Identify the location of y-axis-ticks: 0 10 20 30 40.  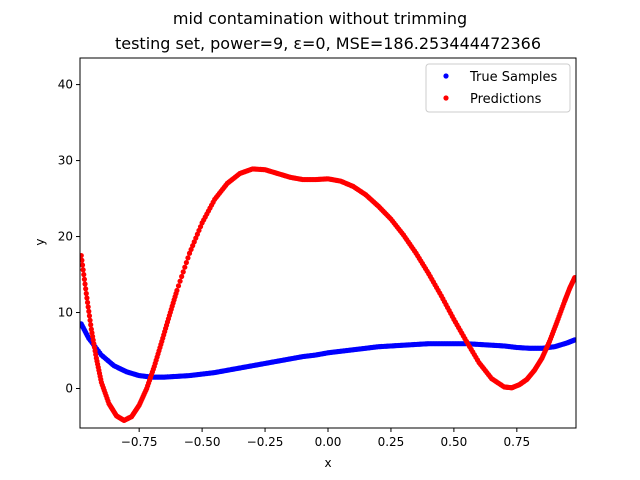
(69, 236).